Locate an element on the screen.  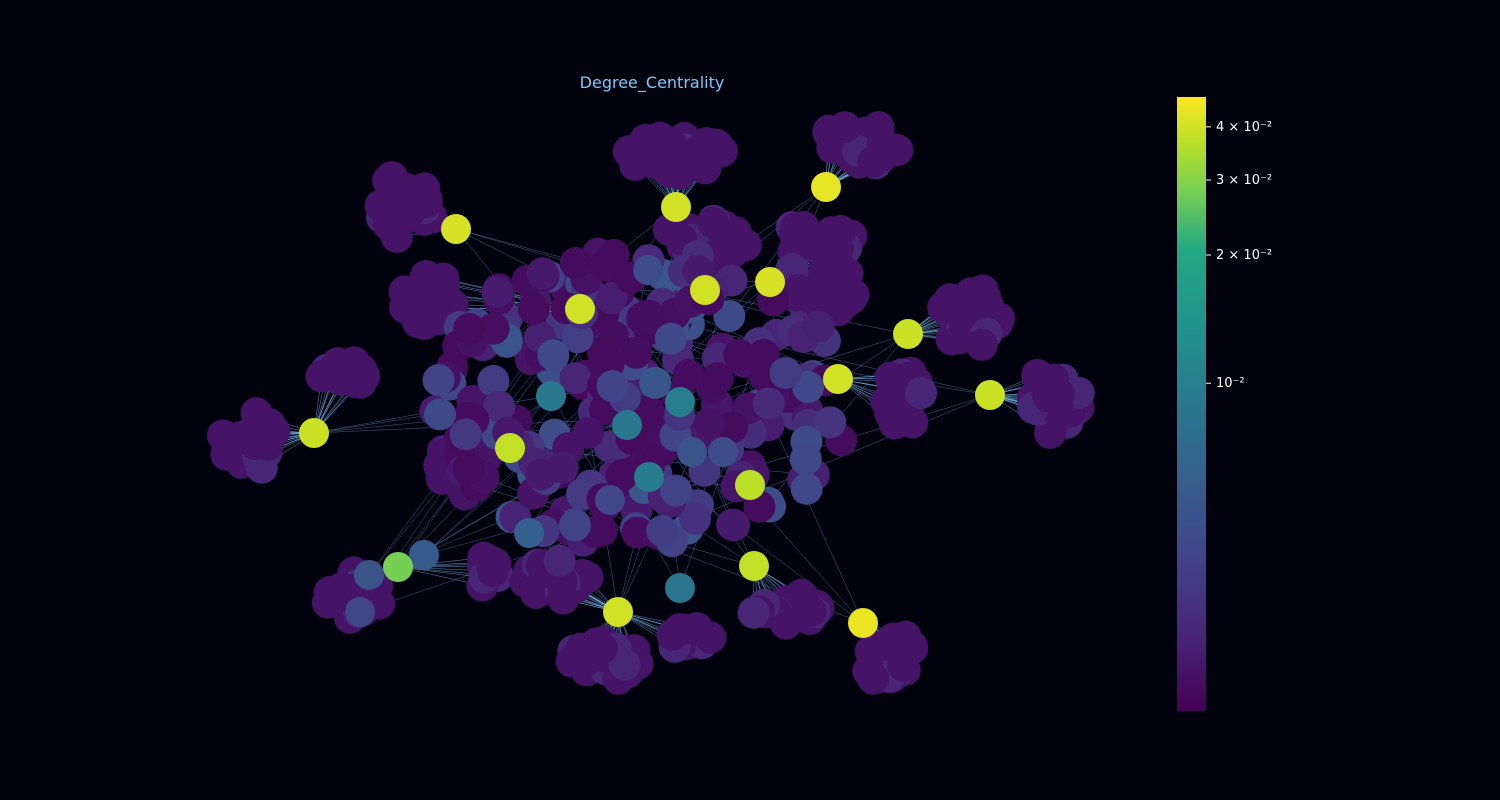
colorbar: 4 × 10⁻² 3 × 10⁻² 2 × 10⁻² 10⁻² is located at coordinates (1224, 404).